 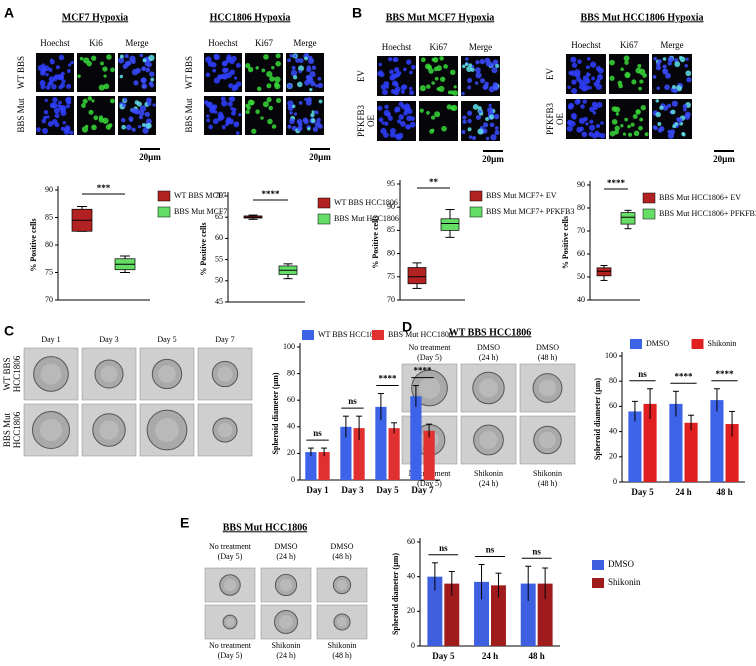 What do you see at coordinates (724, 159) in the screenshot?
I see `scale-label: 20µm` at bounding box center [724, 159].